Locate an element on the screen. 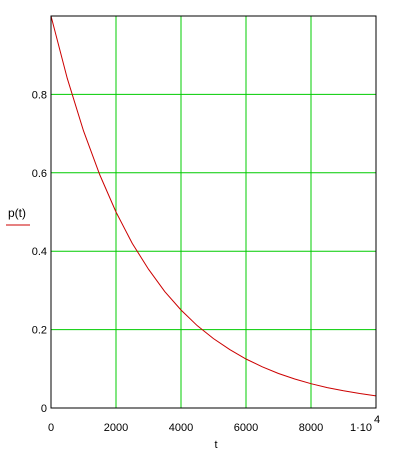  x-tick-label: 8000 is located at coordinates (311, 428).